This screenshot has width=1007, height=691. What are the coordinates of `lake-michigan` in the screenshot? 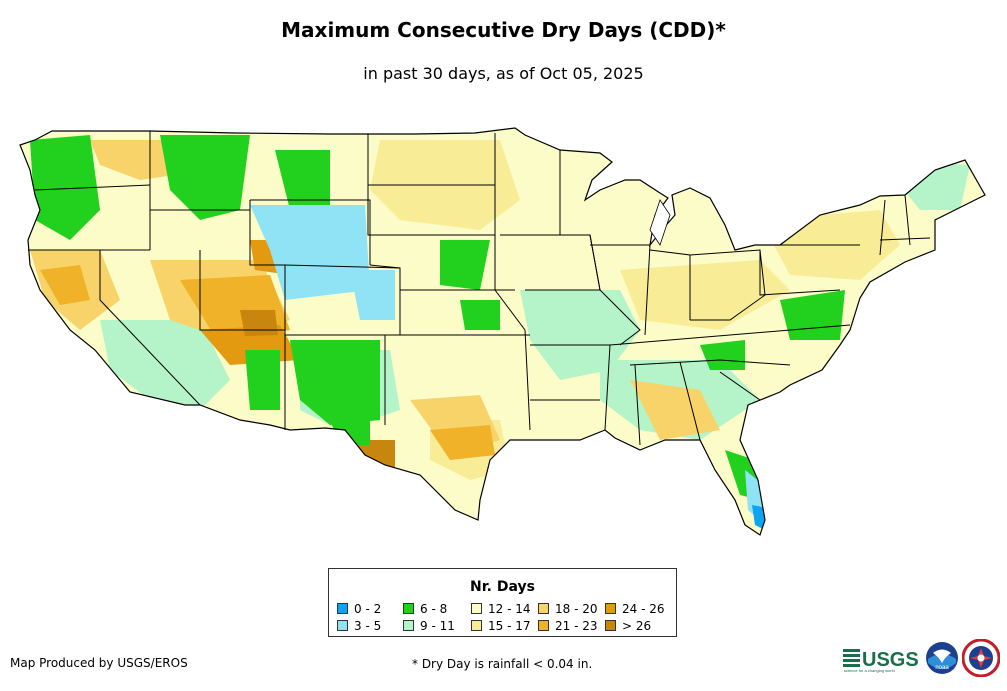 It's located at (660, 222).